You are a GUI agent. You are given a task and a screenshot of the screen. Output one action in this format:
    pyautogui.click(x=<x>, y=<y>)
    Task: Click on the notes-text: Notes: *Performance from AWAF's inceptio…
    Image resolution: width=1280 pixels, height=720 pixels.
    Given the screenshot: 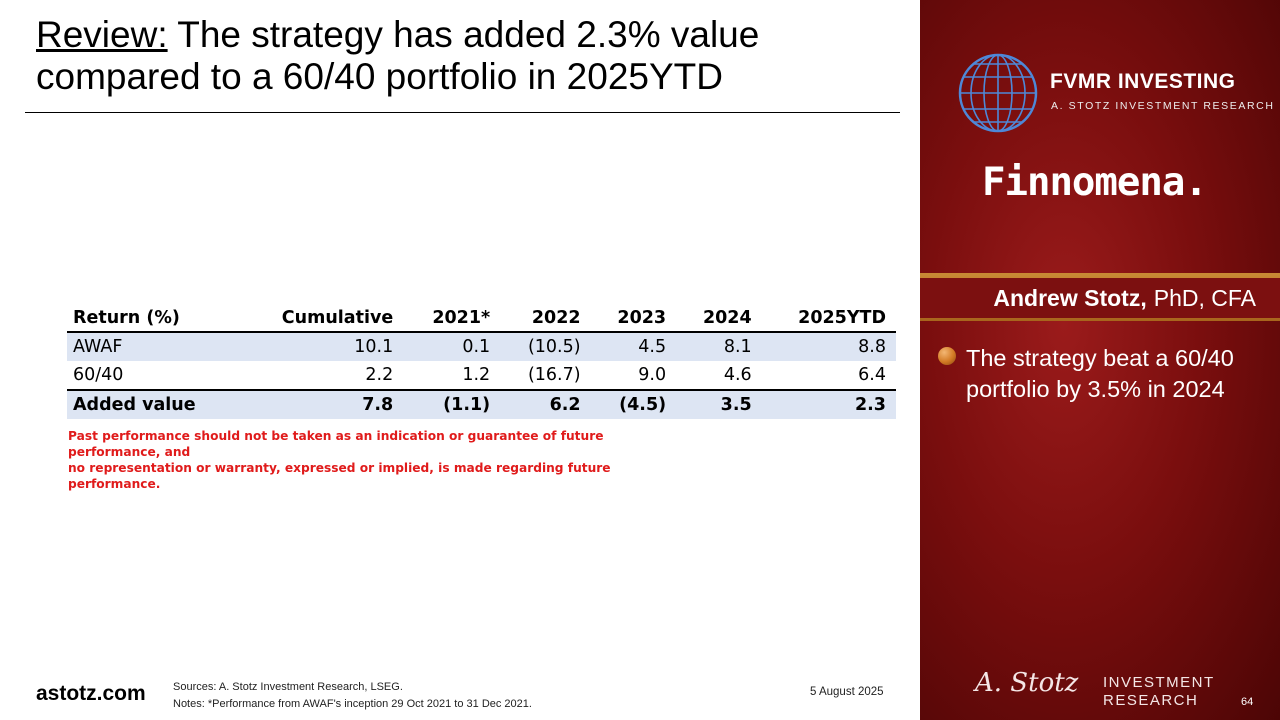 What is the action you would take?
    pyautogui.click(x=352, y=704)
    